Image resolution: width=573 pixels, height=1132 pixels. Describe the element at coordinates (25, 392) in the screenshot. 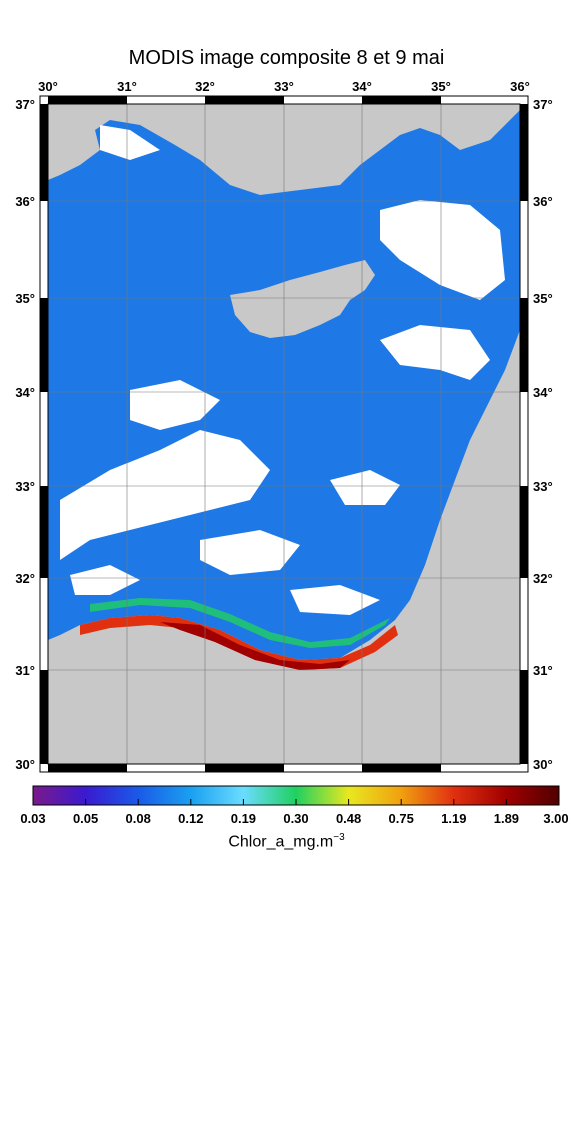

I see `lat-label-left-34: 34°` at that location.